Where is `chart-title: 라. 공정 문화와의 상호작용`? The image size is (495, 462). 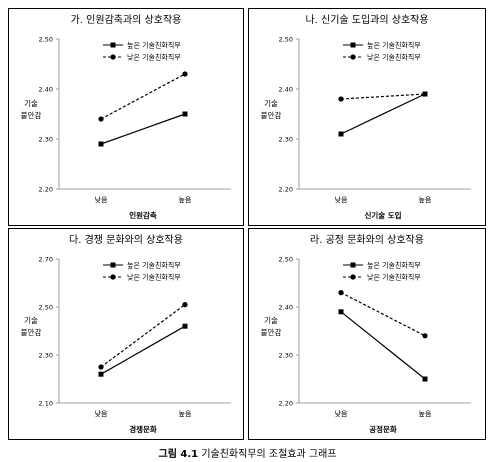 chart-title: 라. 공정 문화와의 상호작용 is located at coordinates (367, 240).